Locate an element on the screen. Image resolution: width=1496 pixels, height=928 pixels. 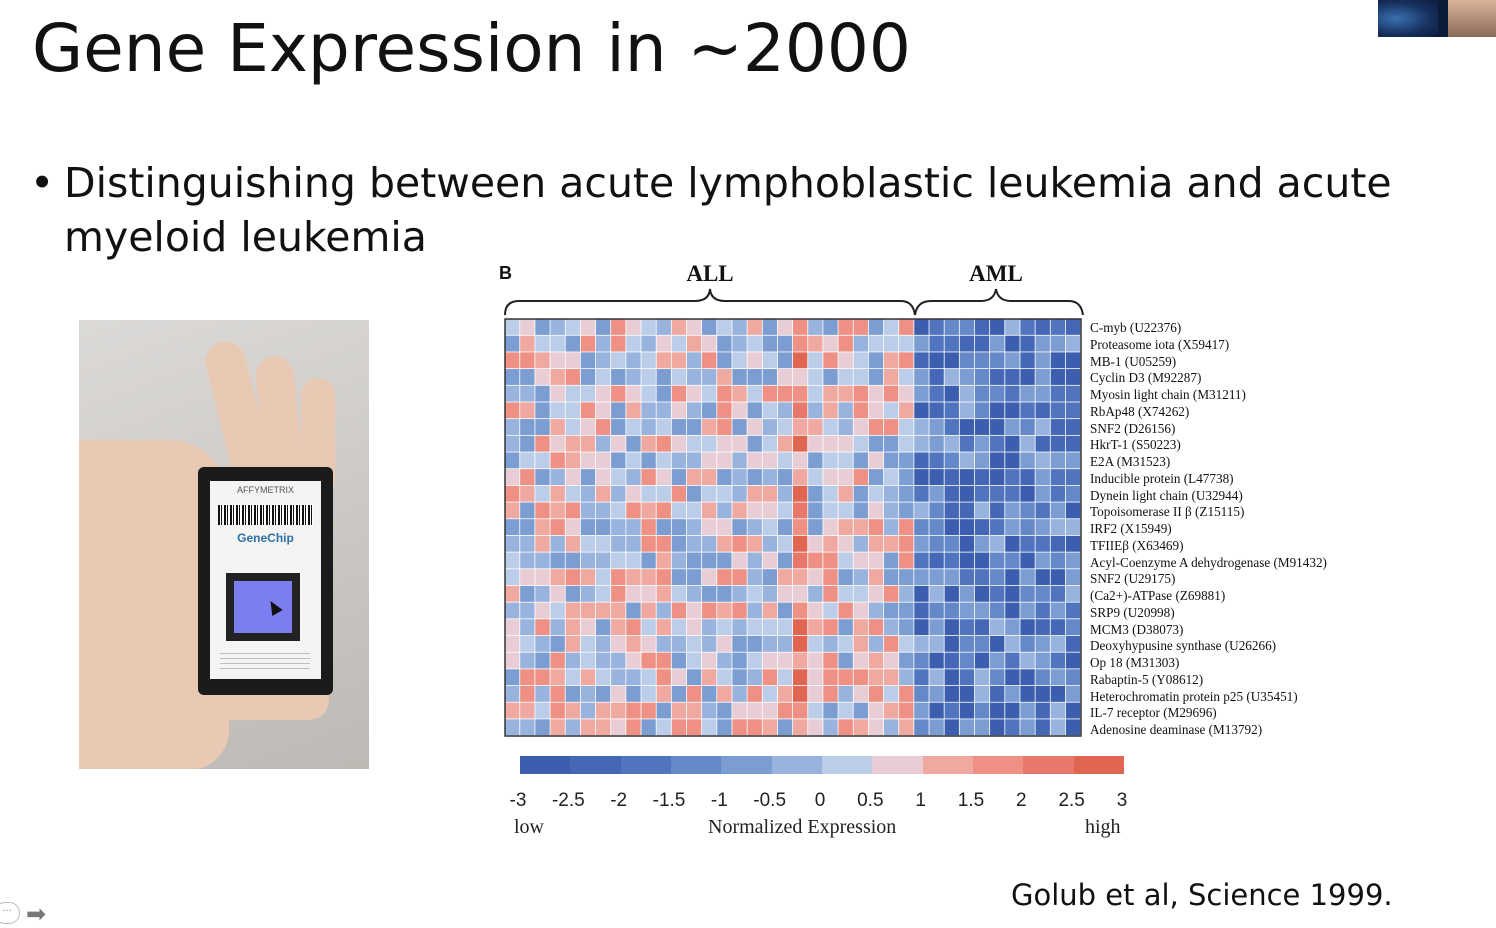
chip-barcode is located at coordinates (265, 515).